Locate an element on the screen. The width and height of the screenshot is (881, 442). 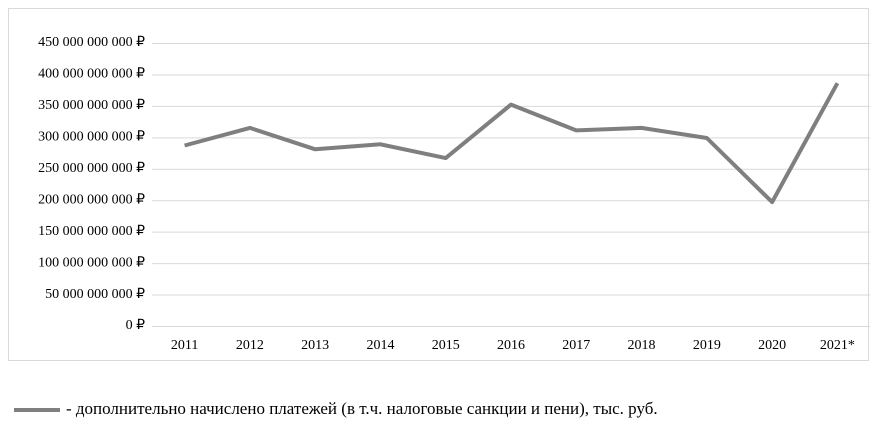
y-tick-label: 100 000 000 000 ₽ is located at coordinates (91, 262).